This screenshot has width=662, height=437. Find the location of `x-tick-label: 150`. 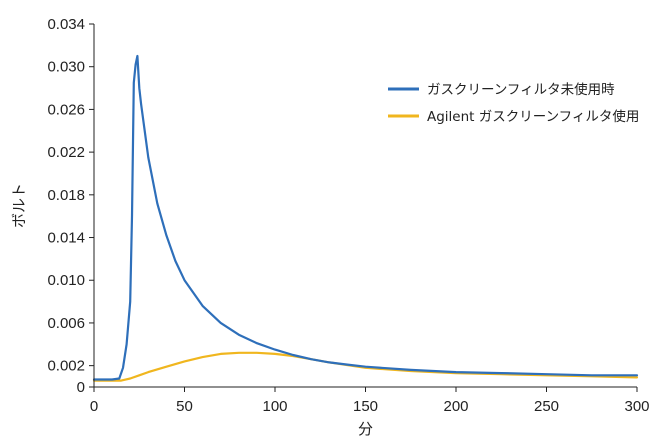

x-tick-label: 150 is located at coordinates (365, 406).